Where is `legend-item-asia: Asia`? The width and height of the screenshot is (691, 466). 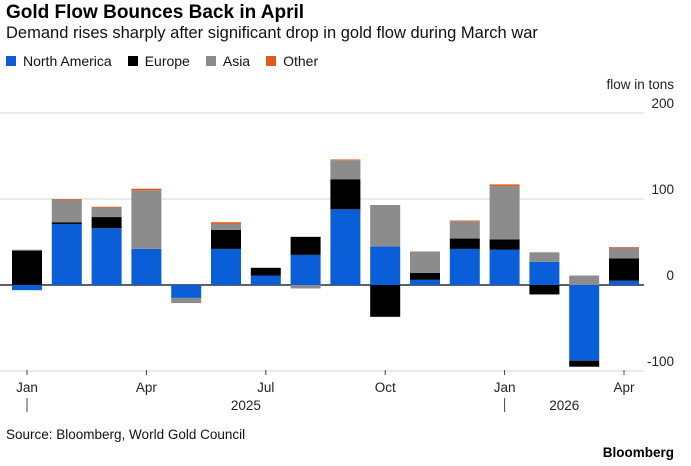
legend-item-asia: Asia is located at coordinates (228, 61).